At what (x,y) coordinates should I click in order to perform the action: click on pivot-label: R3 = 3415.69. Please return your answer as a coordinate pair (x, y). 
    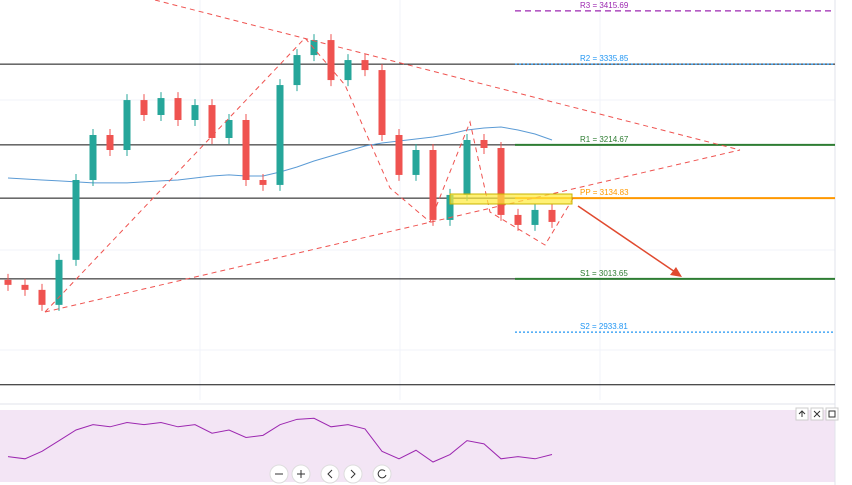
    Looking at the image, I should click on (604, 5).